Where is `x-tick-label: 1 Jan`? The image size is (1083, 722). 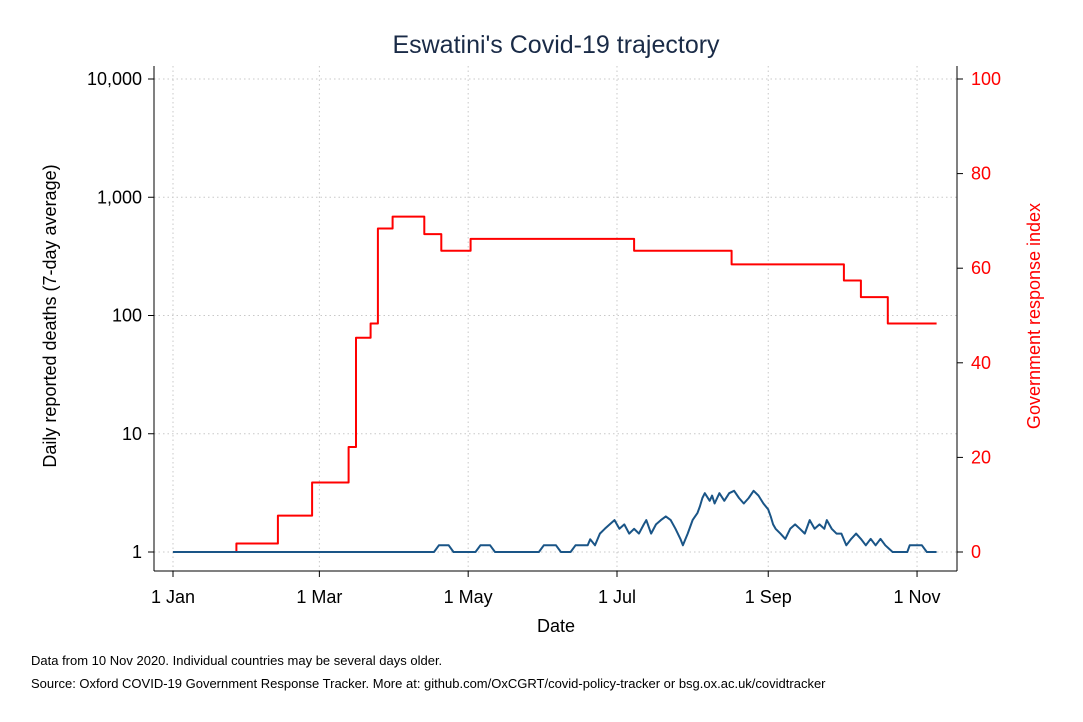 x-tick-label: 1 Jan is located at coordinates (173, 597).